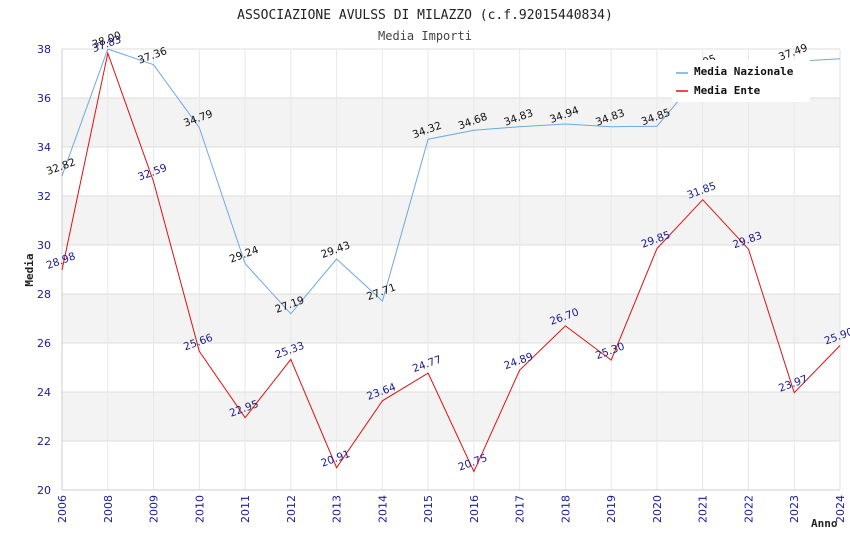  What do you see at coordinates (840, 509) in the screenshot?
I see `x-tick-label: 2024` at bounding box center [840, 509].